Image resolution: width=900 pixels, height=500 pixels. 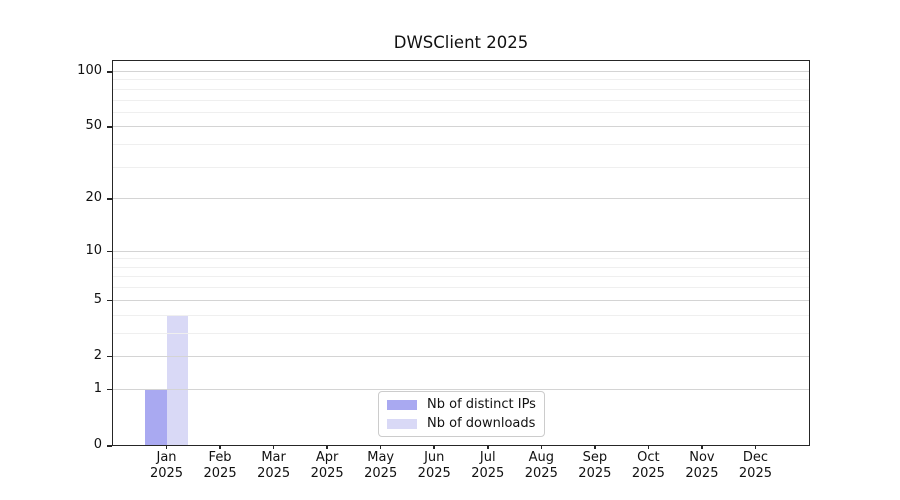 I want to click on legend-item-distinct-ips: Nb of distinct IPs, so click(x=461, y=404).